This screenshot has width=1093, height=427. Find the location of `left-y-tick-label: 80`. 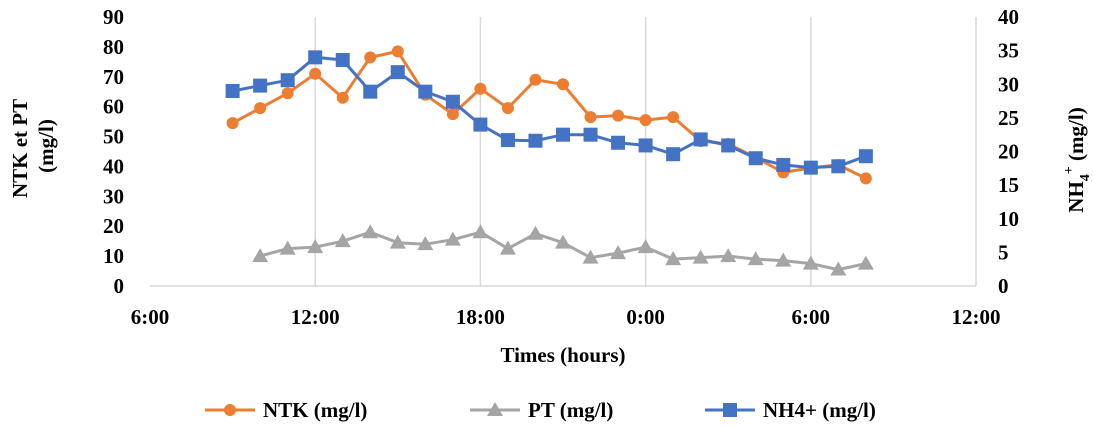

left-y-tick-label: 80 is located at coordinates (113, 47).